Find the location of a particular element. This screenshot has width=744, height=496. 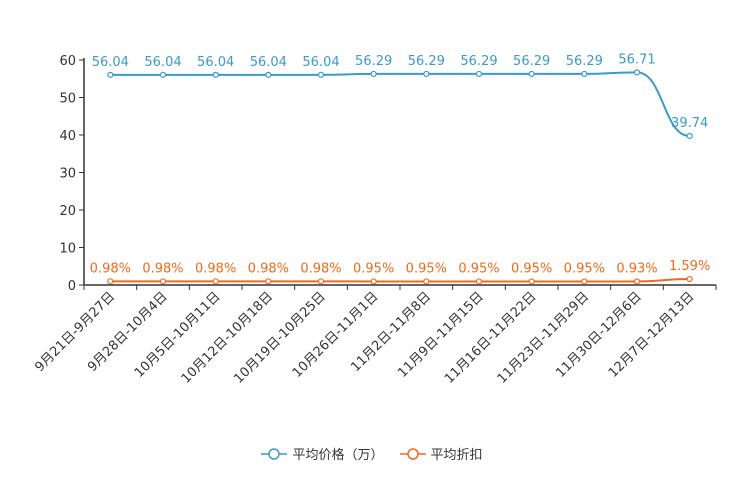

legend-item-price: 平均价格（万） is located at coordinates (322, 453).